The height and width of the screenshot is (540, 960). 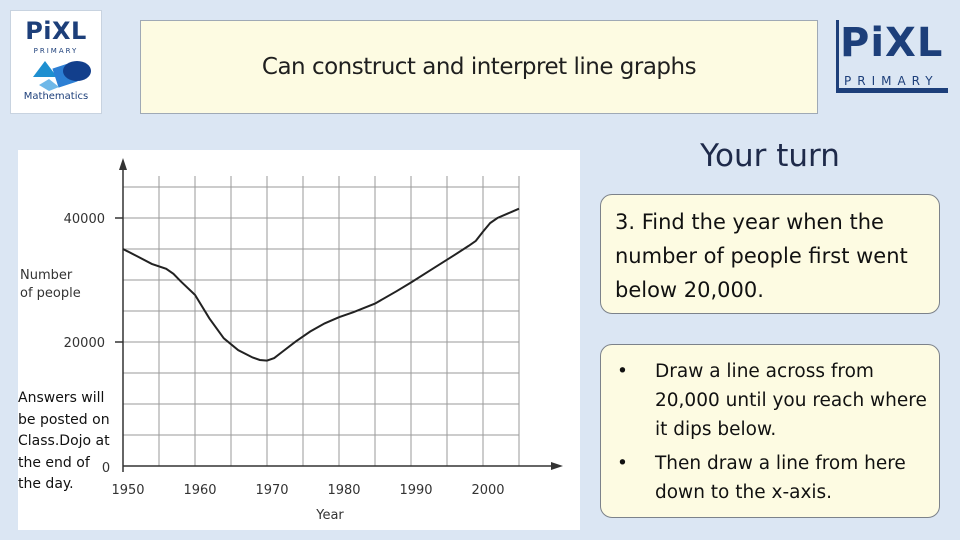 What do you see at coordinates (271, 490) in the screenshot?
I see `x-tick-label: 1970` at bounding box center [271, 490].